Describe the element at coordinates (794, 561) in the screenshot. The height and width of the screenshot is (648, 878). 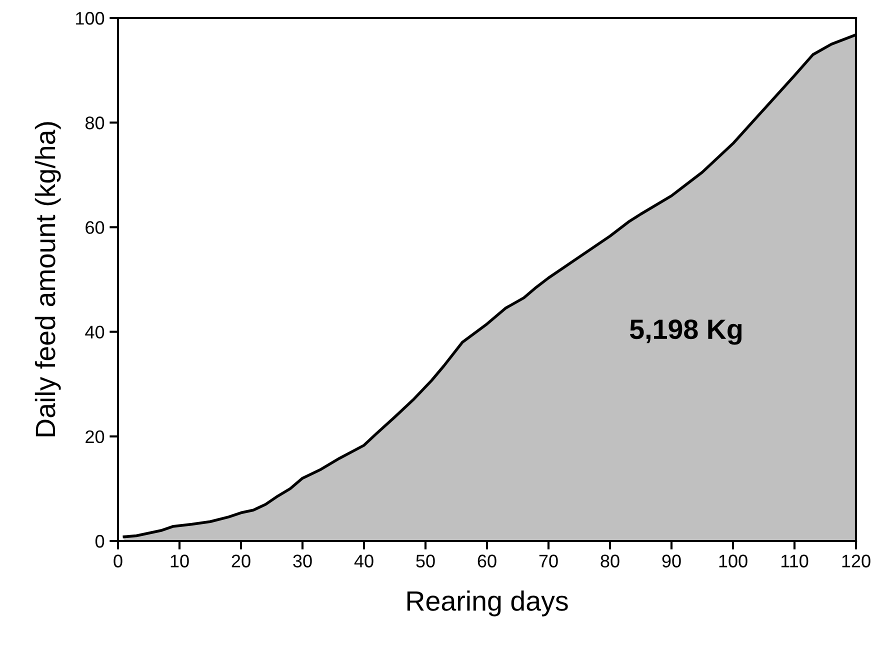
I see `x-tick-label: 110` at that location.